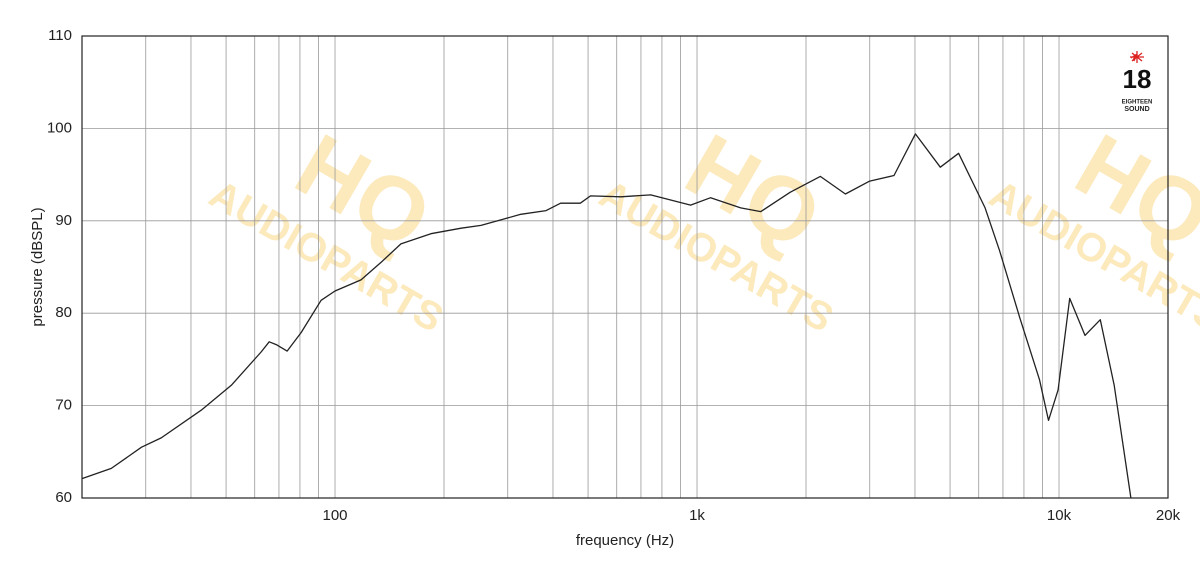 The height and width of the screenshot is (570, 1200). Describe the element at coordinates (60, 35) in the screenshot. I see `y-tick-label: 110` at that location.